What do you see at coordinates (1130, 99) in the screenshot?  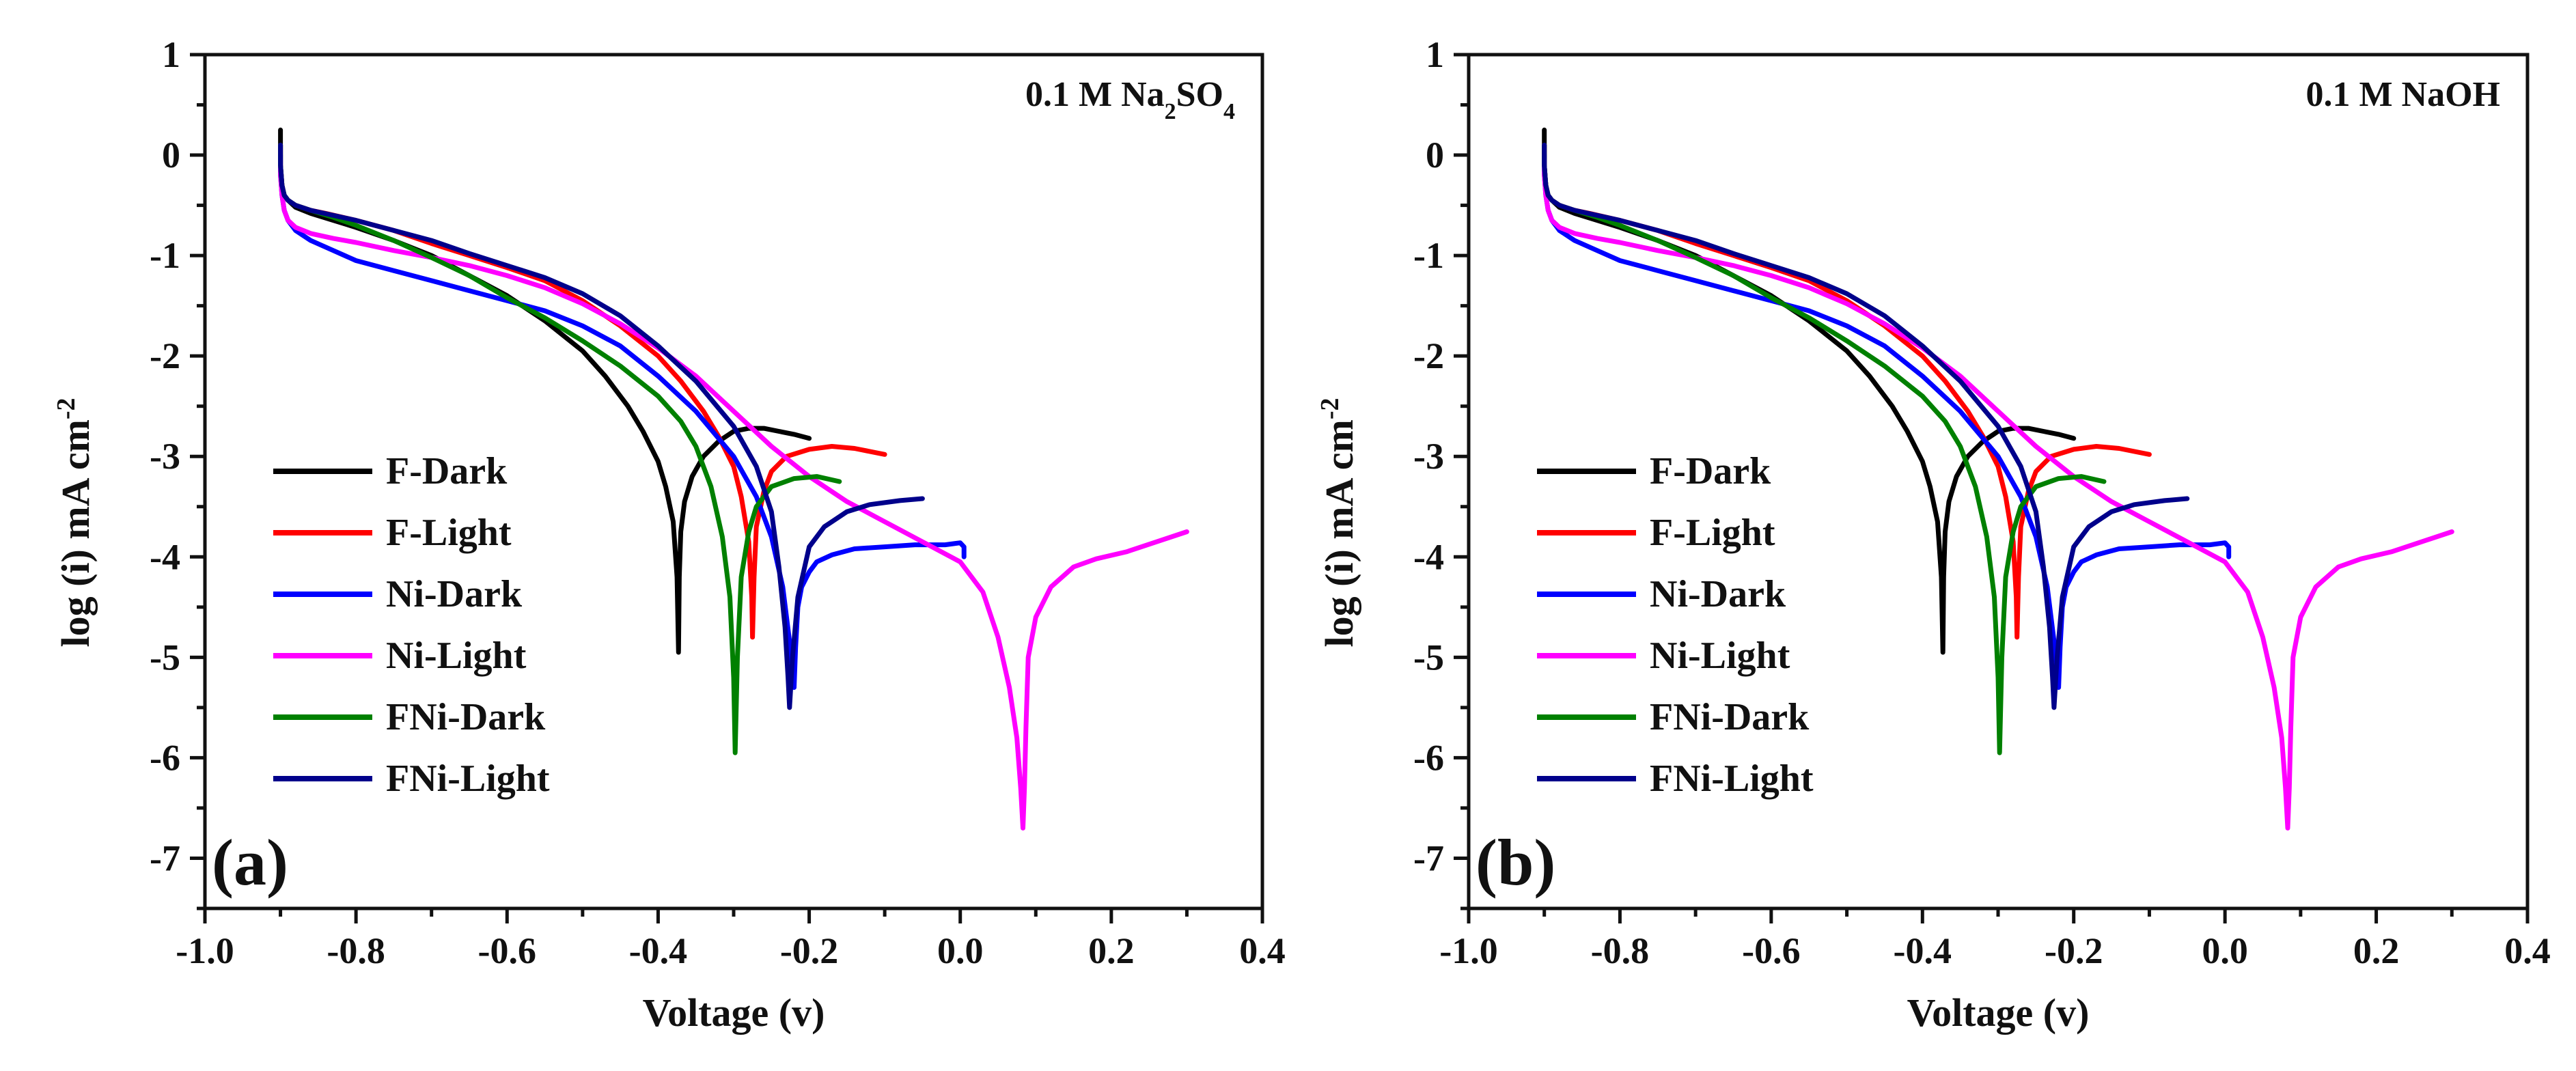 I see `electrolyte-annotation: 0.1 M Na2SO4` at bounding box center [1130, 99].